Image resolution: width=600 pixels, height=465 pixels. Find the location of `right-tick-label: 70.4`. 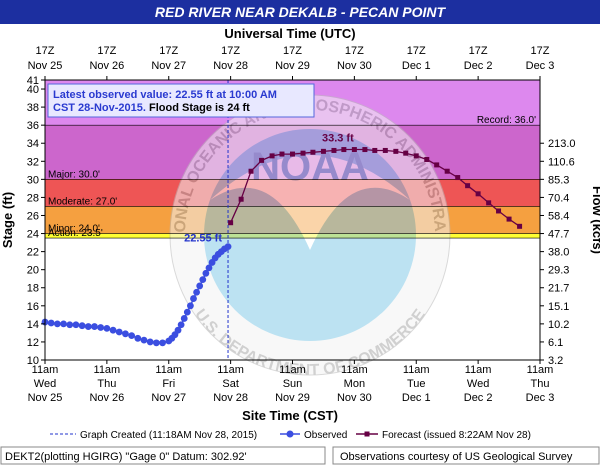

right-tick-label: 70.4 is located at coordinates (558, 198).